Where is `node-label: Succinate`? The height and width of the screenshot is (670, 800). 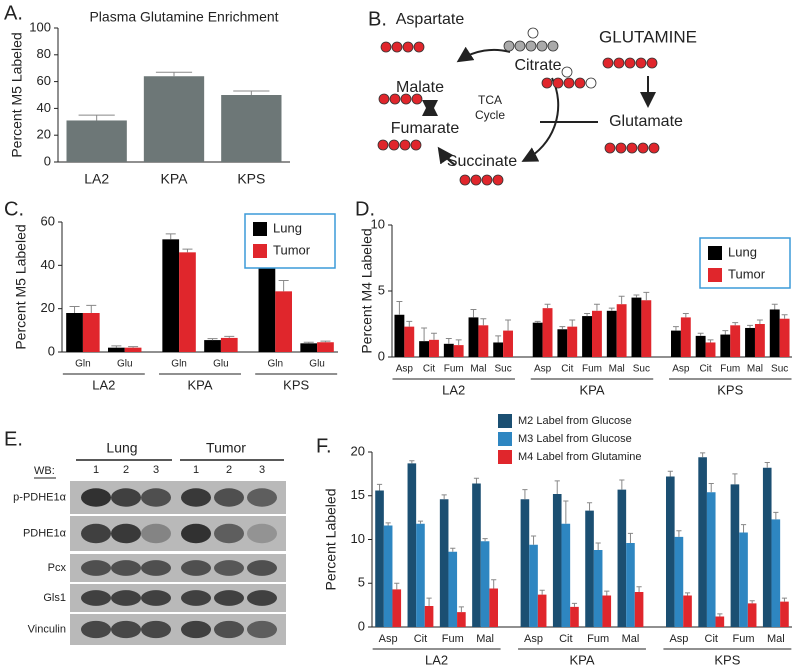
node-label: Succinate is located at coordinates (482, 161).